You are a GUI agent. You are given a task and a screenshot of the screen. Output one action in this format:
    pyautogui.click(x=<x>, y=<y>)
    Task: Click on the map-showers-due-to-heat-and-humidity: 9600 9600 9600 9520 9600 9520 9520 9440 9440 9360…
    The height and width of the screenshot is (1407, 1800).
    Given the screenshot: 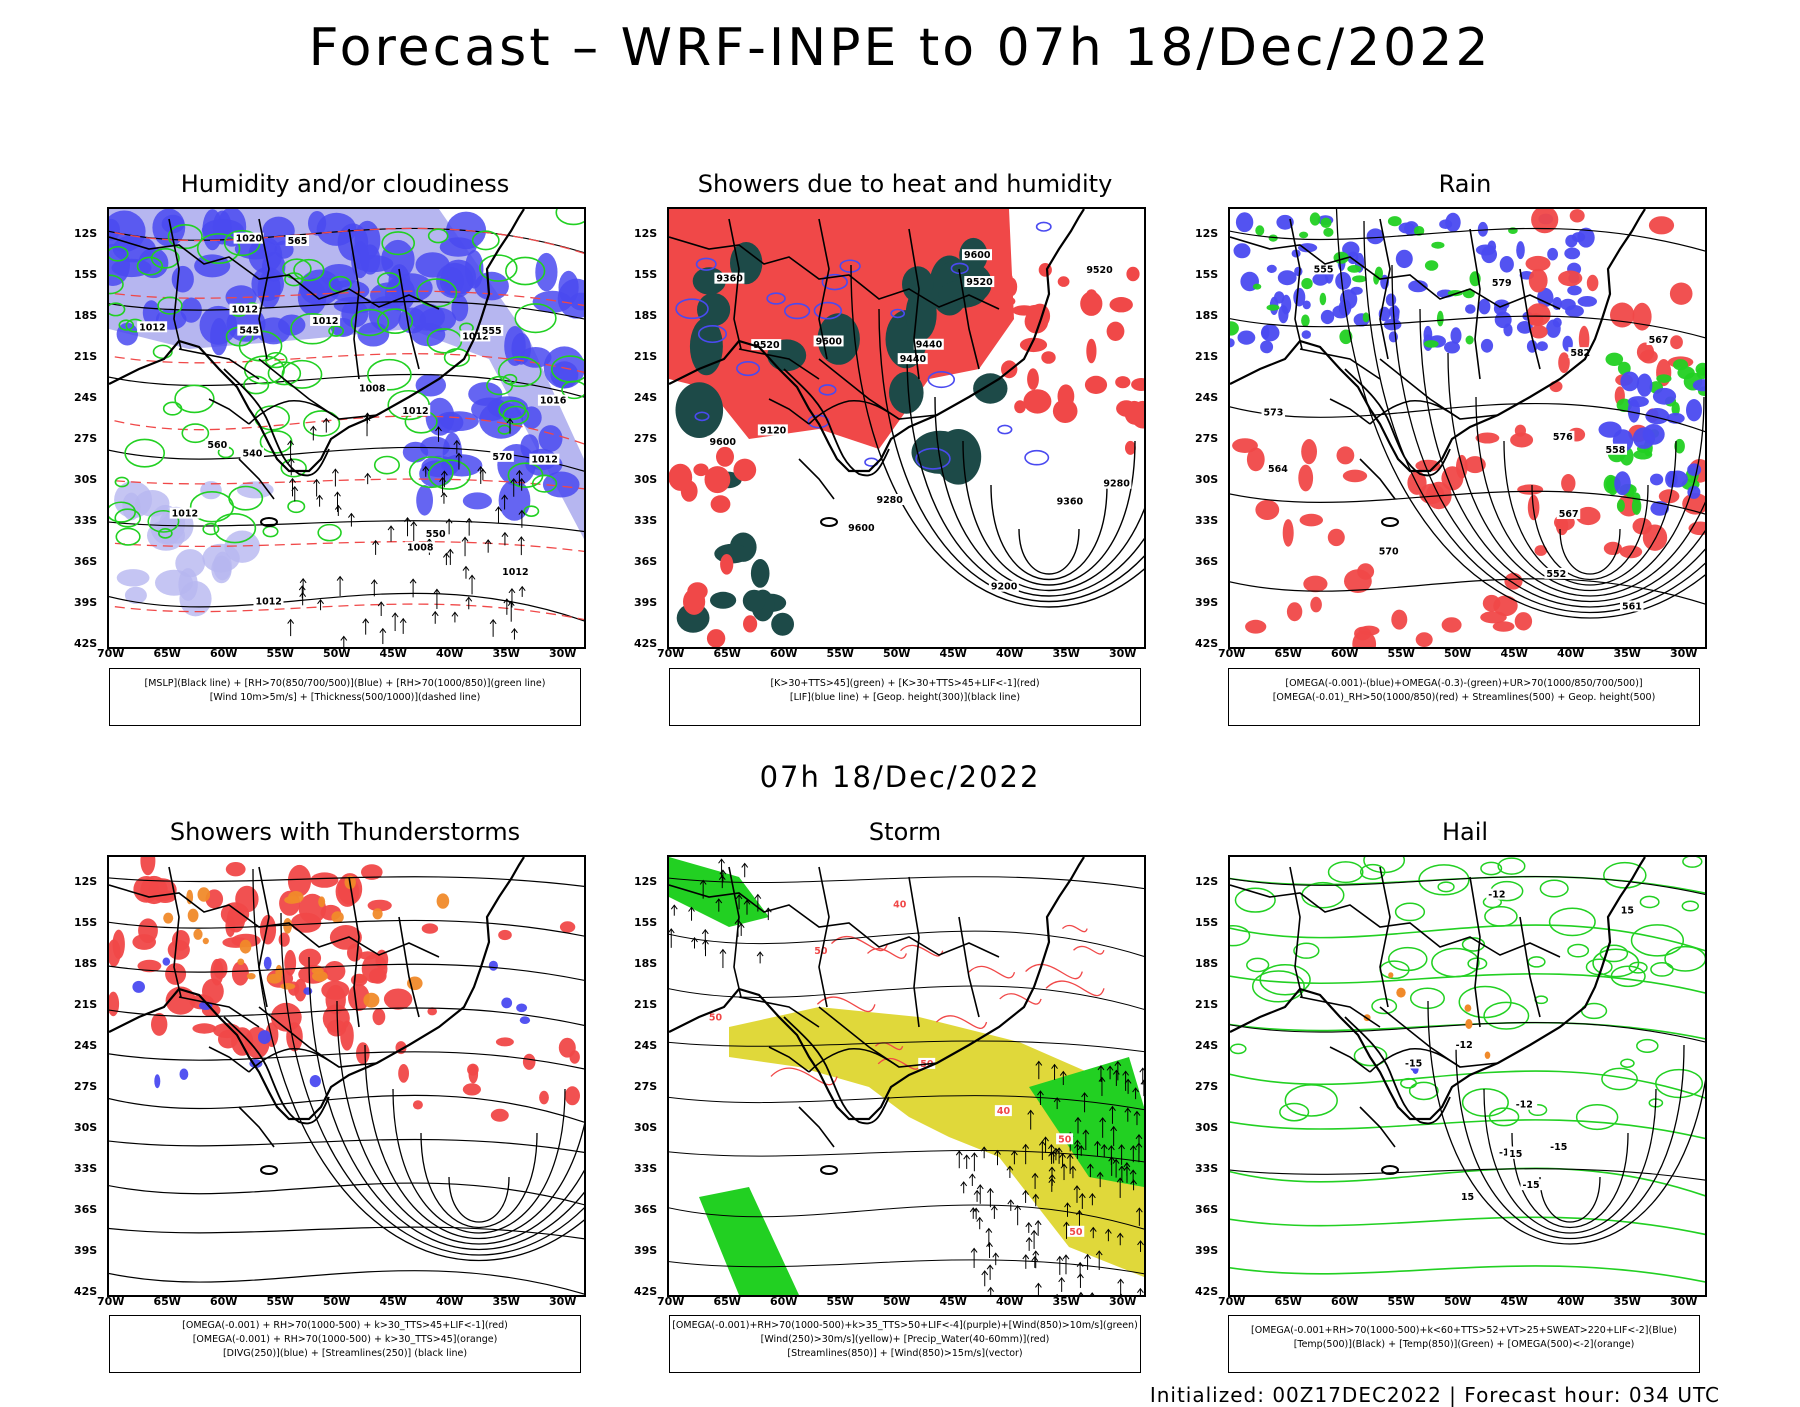 What is the action you would take?
    pyautogui.click(x=906, y=428)
    